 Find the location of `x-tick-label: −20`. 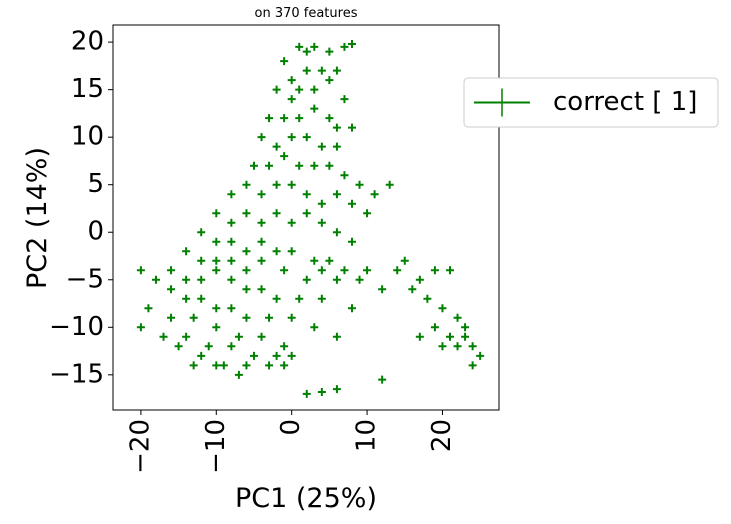

x-tick-label: −20 is located at coordinates (140, 446).